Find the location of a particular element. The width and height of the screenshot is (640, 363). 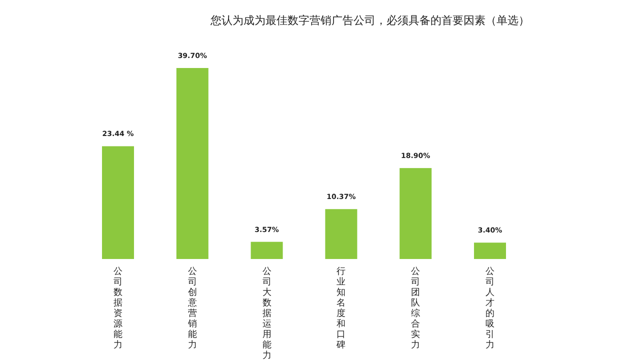

x-tick-label: 公司团队综合实力 is located at coordinates (415, 308).